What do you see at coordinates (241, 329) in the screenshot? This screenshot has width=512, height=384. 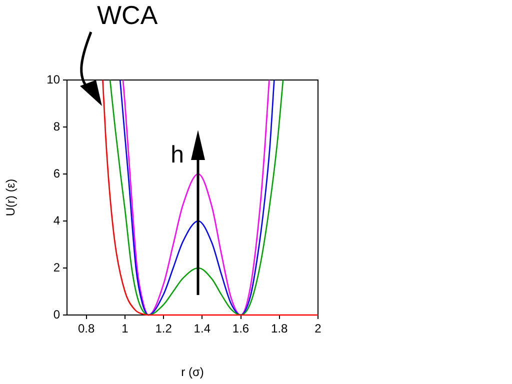 I see `x-tick-label: 1.6` at bounding box center [241, 329].